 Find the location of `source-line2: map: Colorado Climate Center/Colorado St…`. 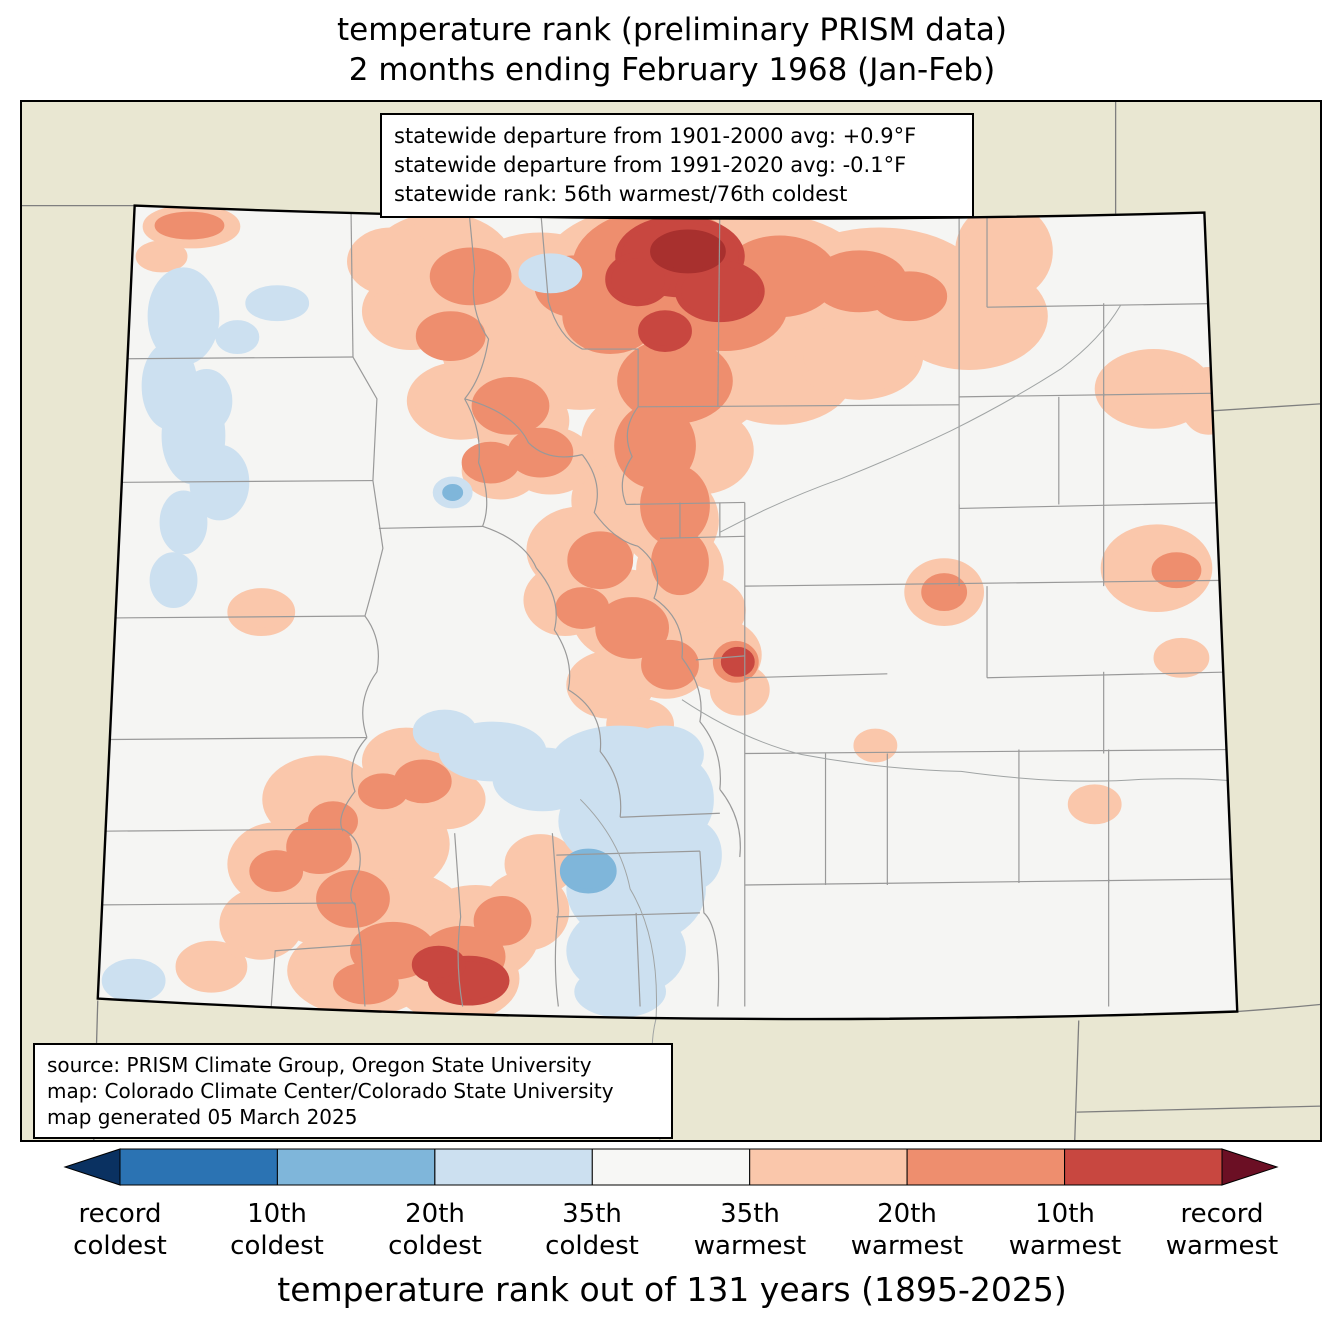

source-line2: map: Colorado Climate Center/Colorado St… is located at coordinates (330, 1091).